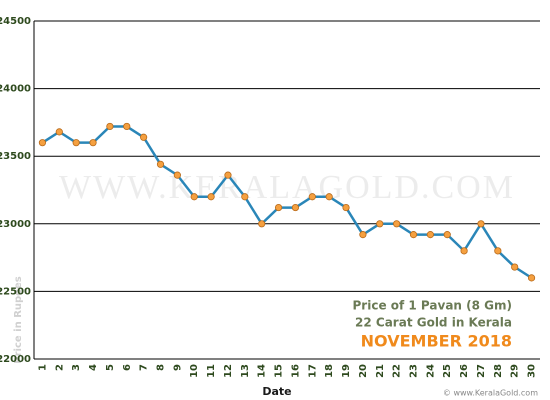 The image size is (550, 400). Describe the element at coordinates (464, 371) in the screenshot. I see `x-tick-label: 26` at that location.